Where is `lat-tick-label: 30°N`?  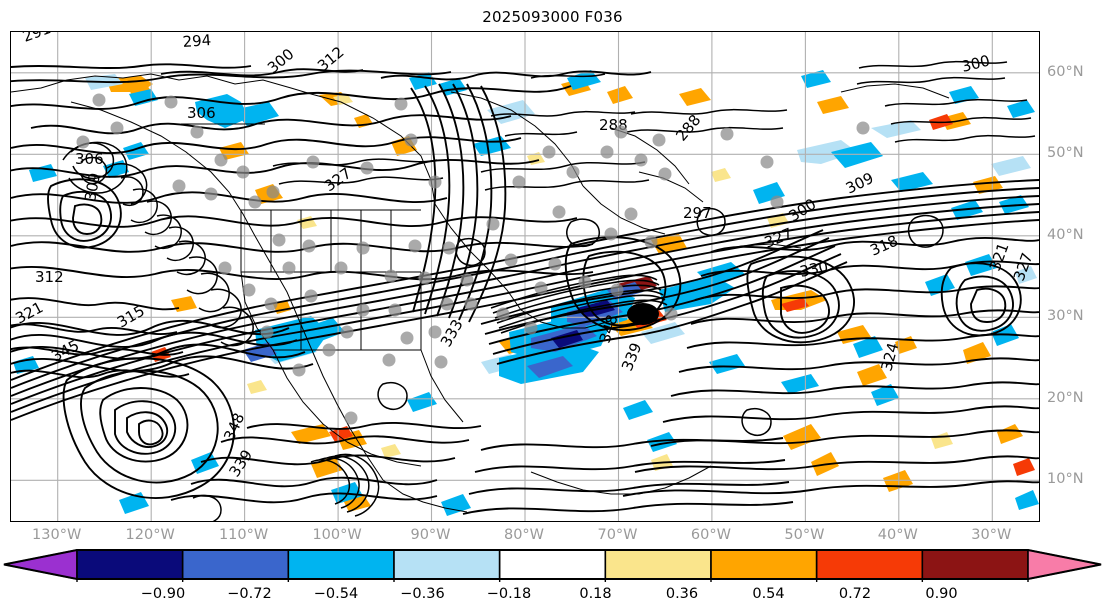
lat-tick-label: 30°N is located at coordinates (1065, 316).